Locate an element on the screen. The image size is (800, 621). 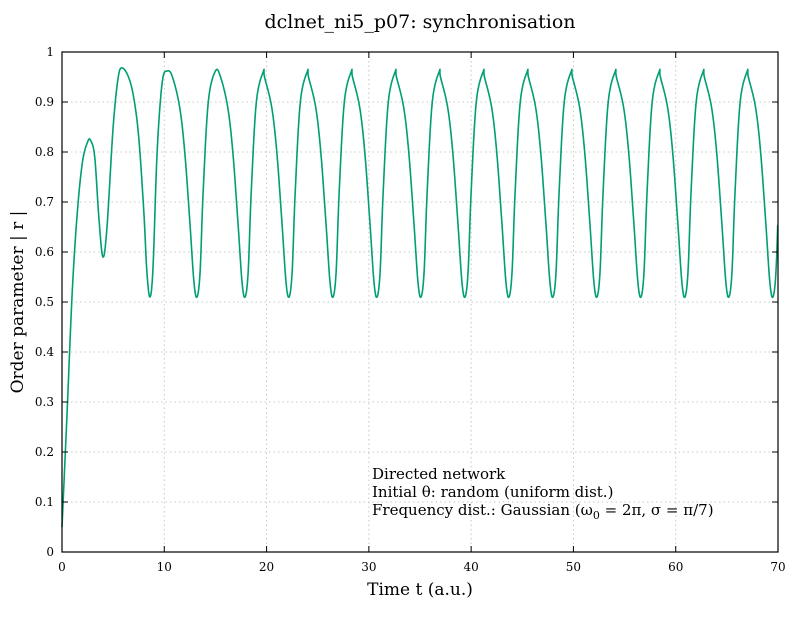
annotation-freq-subscript: 0 is located at coordinates (596, 515).